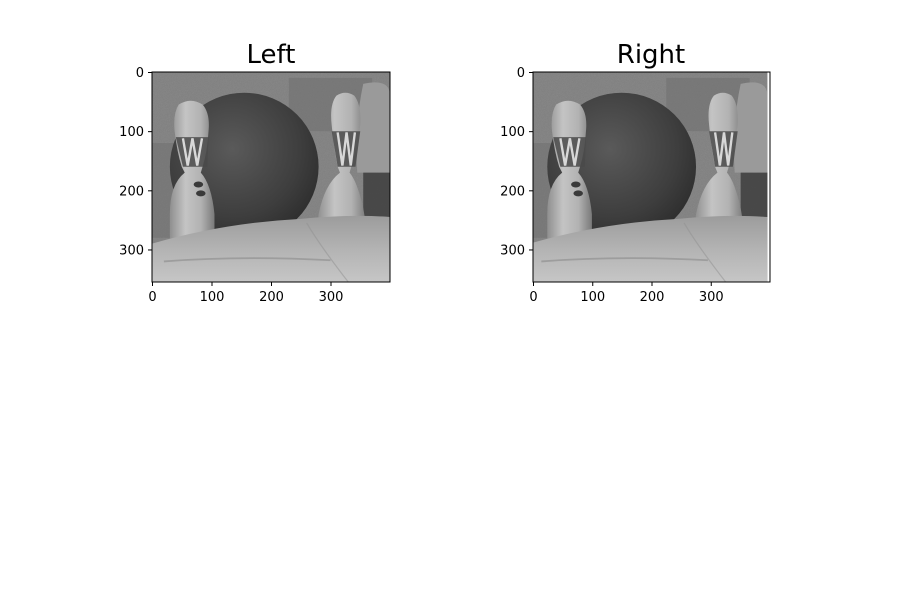 The image size is (900, 604). Describe the element at coordinates (131, 191) in the screenshot. I see `y-tick-label-left: 200` at that location.